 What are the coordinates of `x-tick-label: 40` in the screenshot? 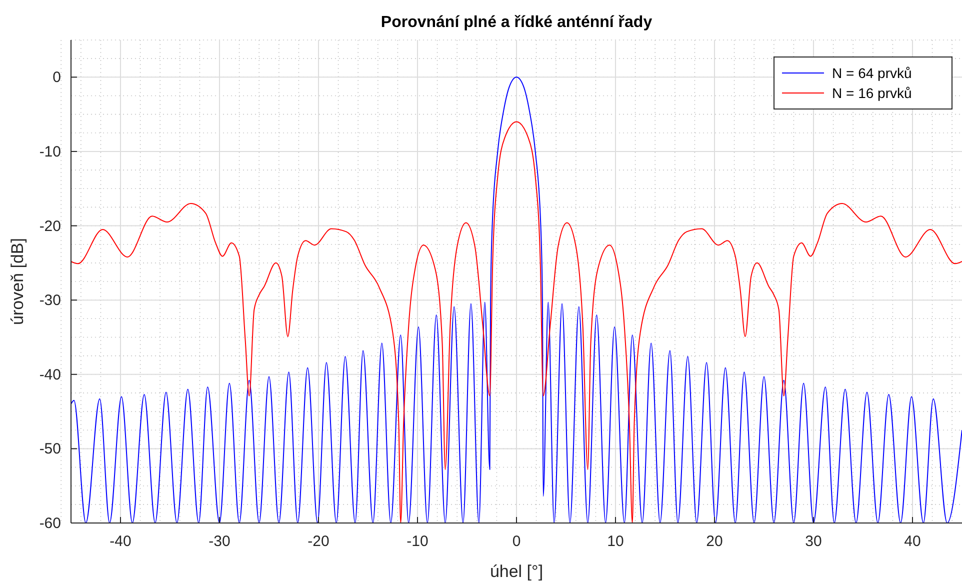 It's located at (912, 541).